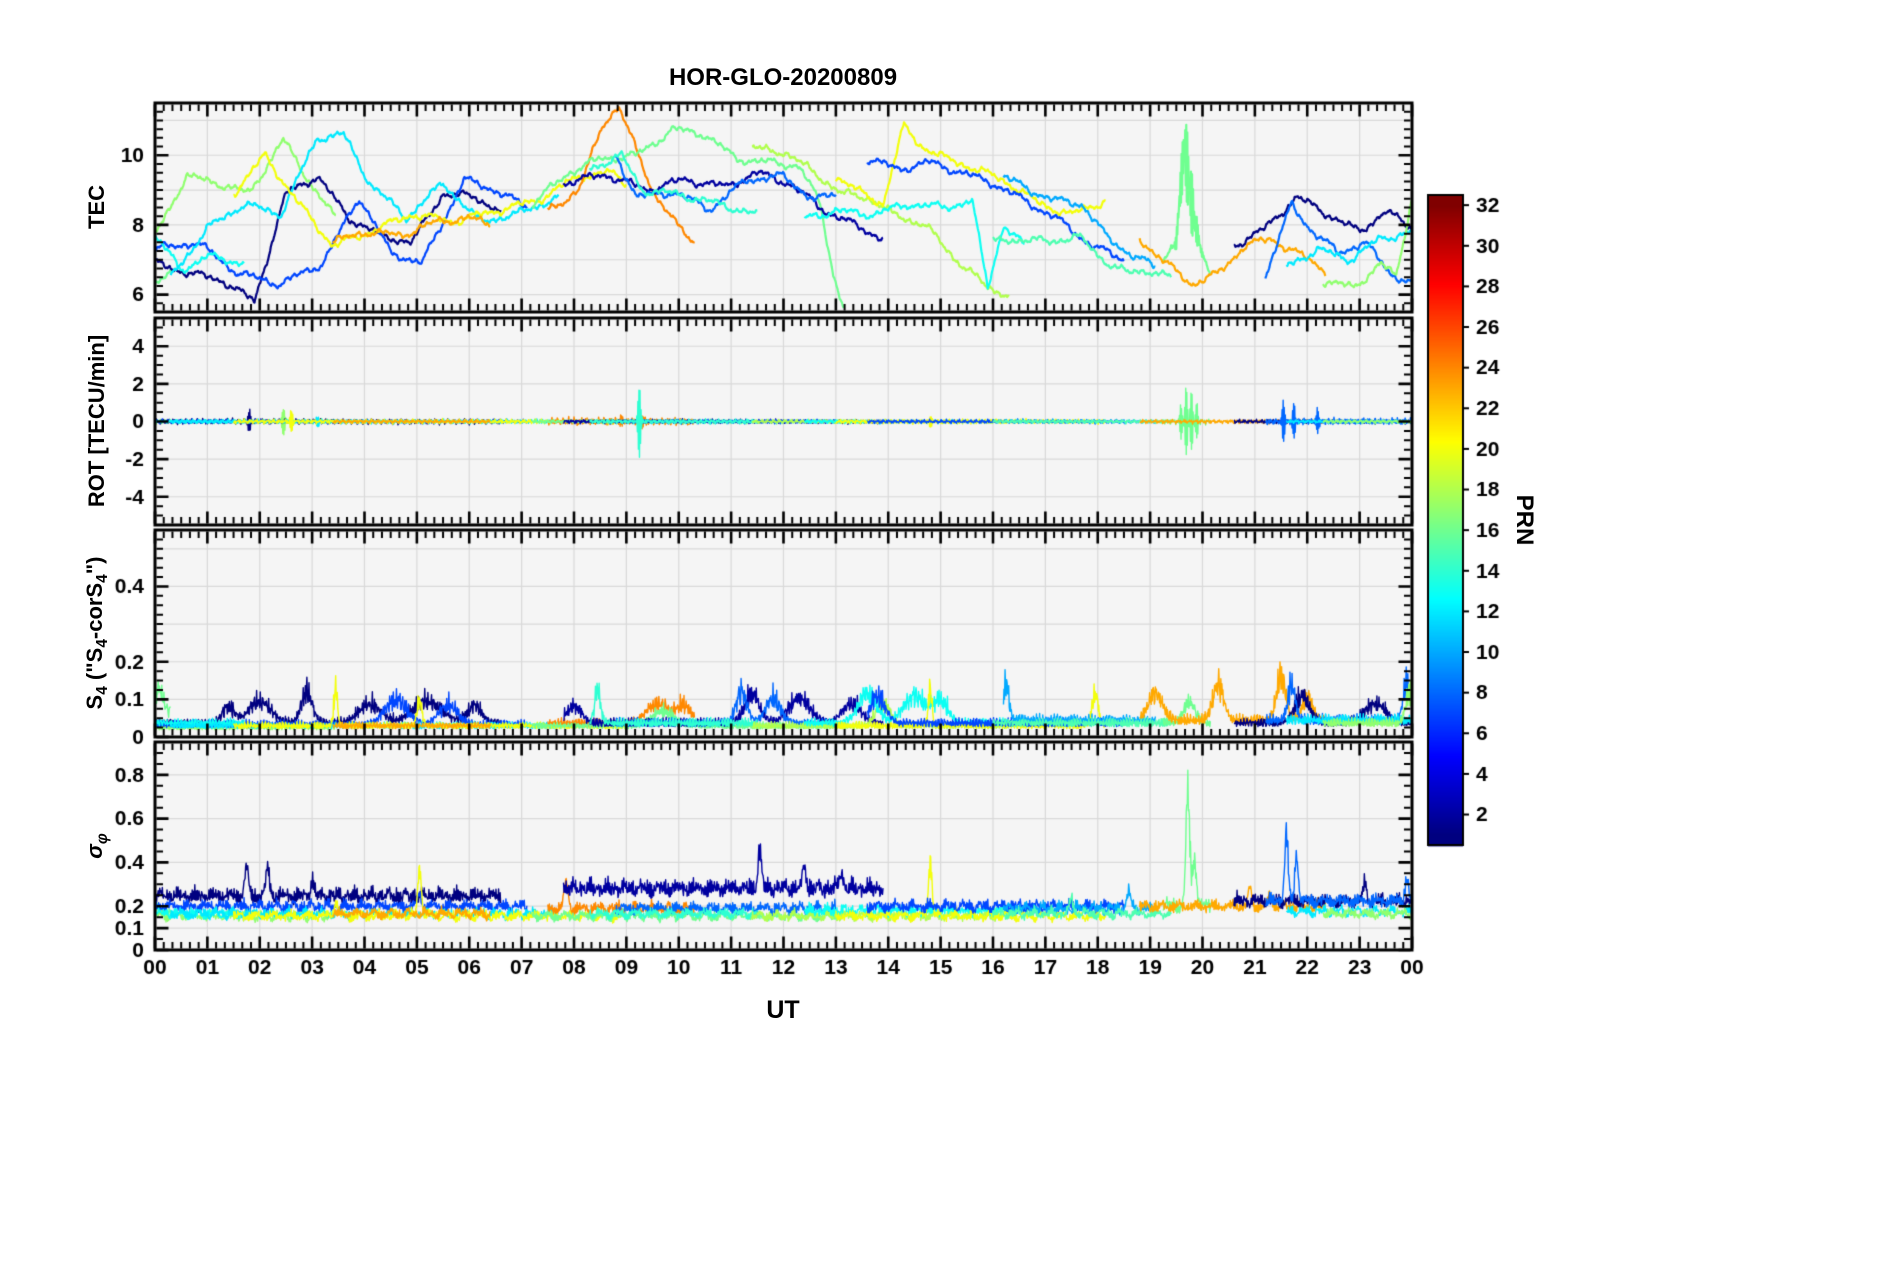 This screenshot has height=1272, width=1902. What do you see at coordinates (783, 77) in the screenshot?
I see `chart-title: HOR-GLO-20200809` at bounding box center [783, 77].